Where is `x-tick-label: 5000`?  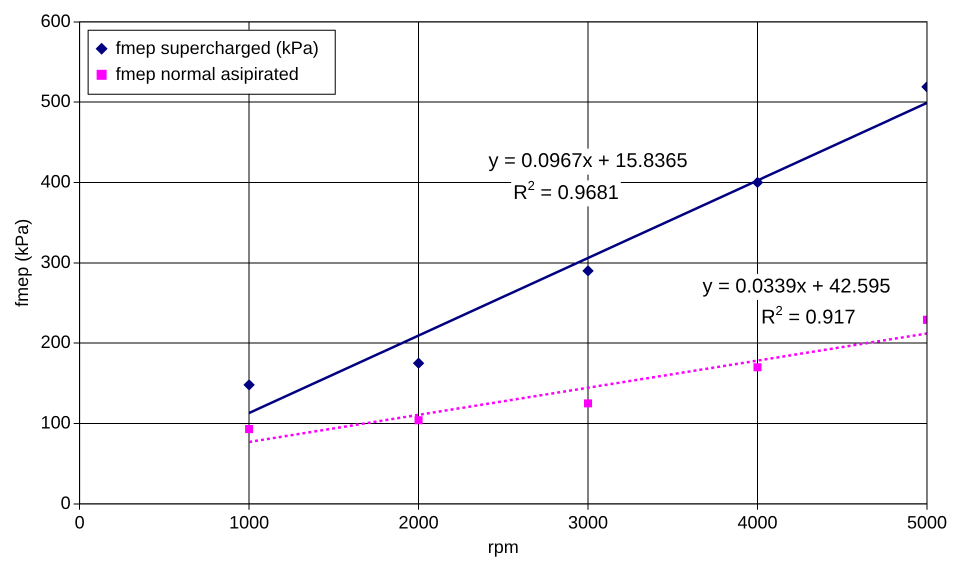
x-tick-label: 5000 is located at coordinates (926, 522).